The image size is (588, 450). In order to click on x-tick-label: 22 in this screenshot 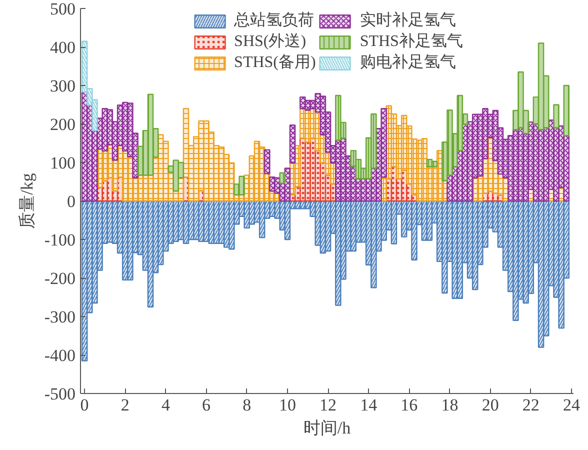, I will do `click(531, 405)`.